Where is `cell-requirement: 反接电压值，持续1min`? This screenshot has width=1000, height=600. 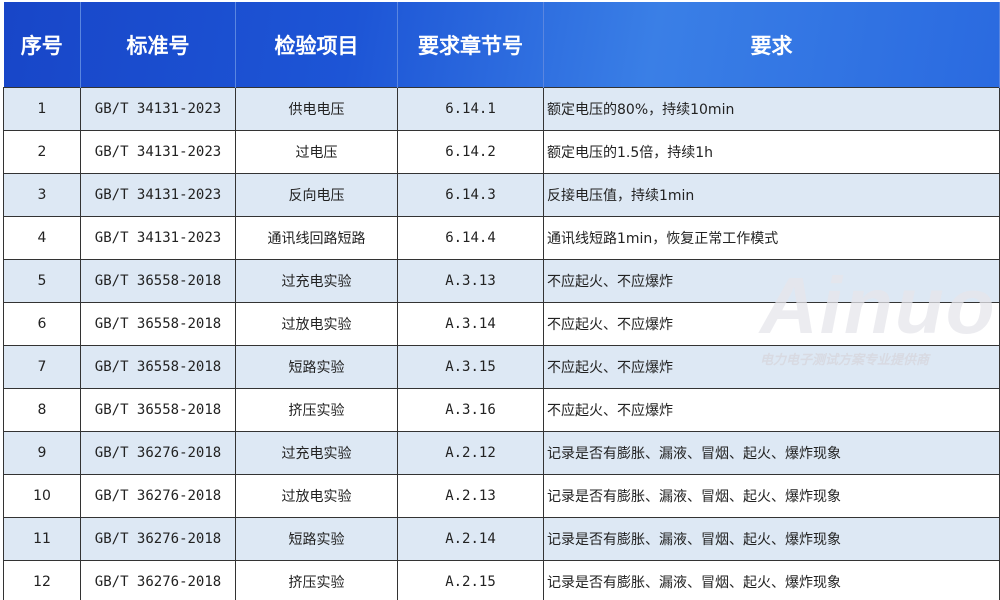
cell-requirement: 反接电压值，持续1min is located at coordinates (771, 195).